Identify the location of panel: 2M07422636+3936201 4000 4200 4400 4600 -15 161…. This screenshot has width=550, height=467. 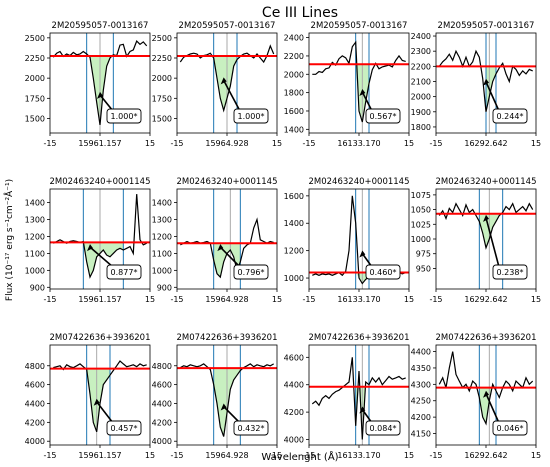
(349, 396).